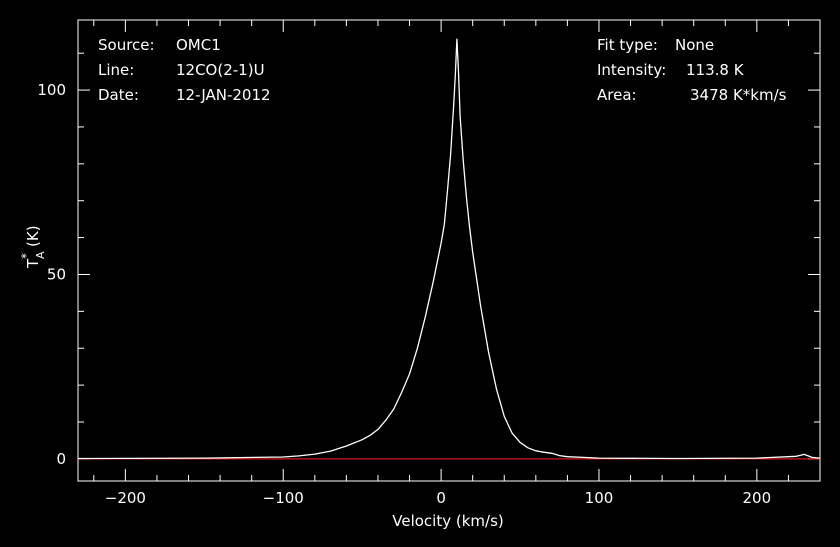  I want to click on y-axis-title-subscript: A, so click(40, 255).